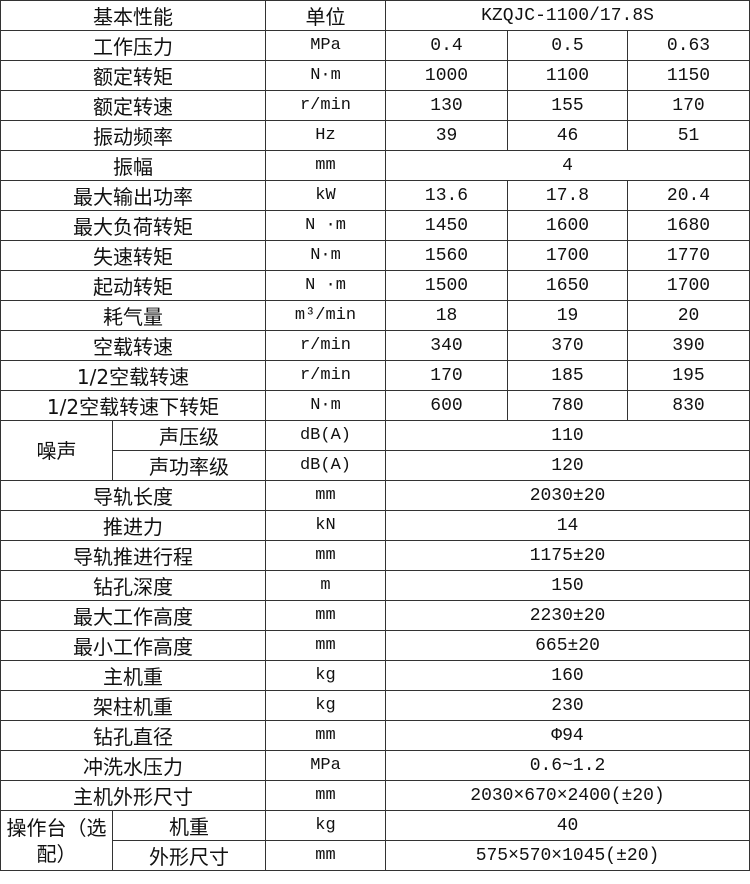 This screenshot has width=750, height=884. I want to click on table-row: 噪声 声压级 dB(A) 110, so click(375, 450).